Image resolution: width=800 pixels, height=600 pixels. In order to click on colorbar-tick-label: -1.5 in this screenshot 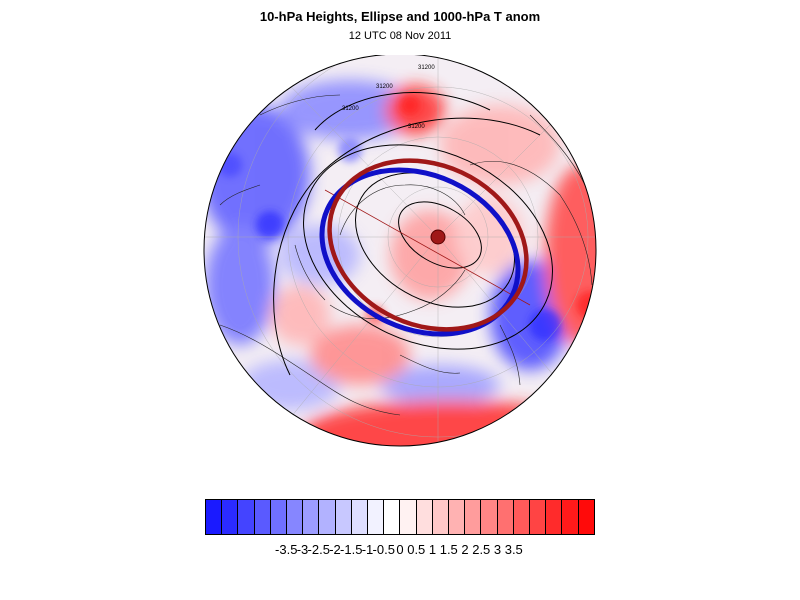, I will do `click(351, 549)`.